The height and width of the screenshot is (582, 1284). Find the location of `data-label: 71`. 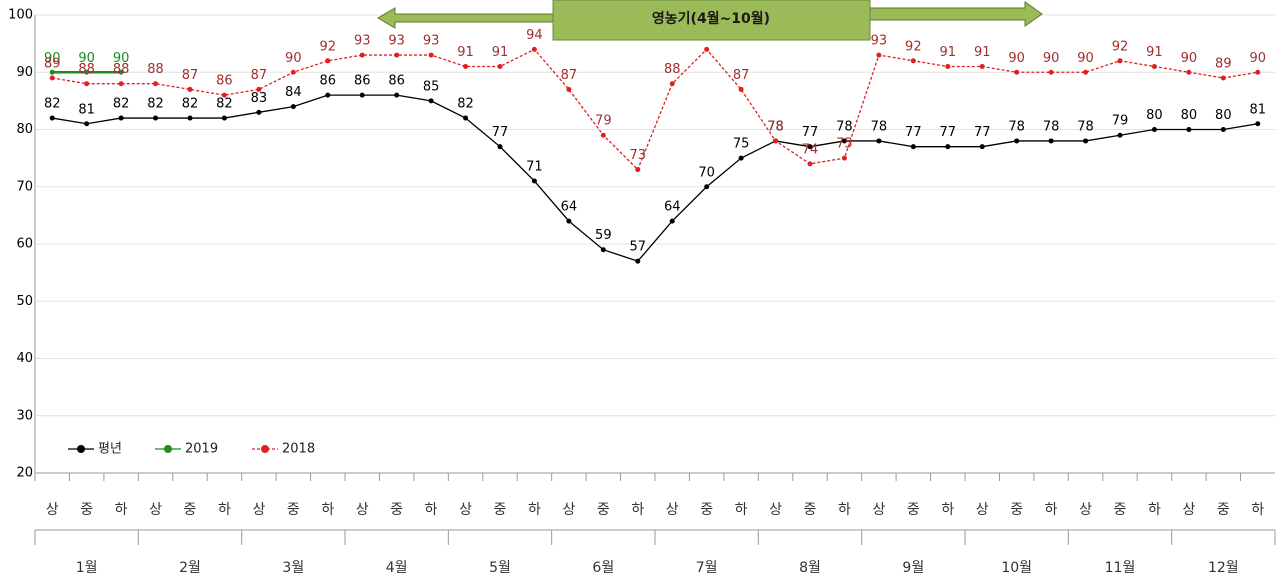

data-label: 71 is located at coordinates (534, 167).